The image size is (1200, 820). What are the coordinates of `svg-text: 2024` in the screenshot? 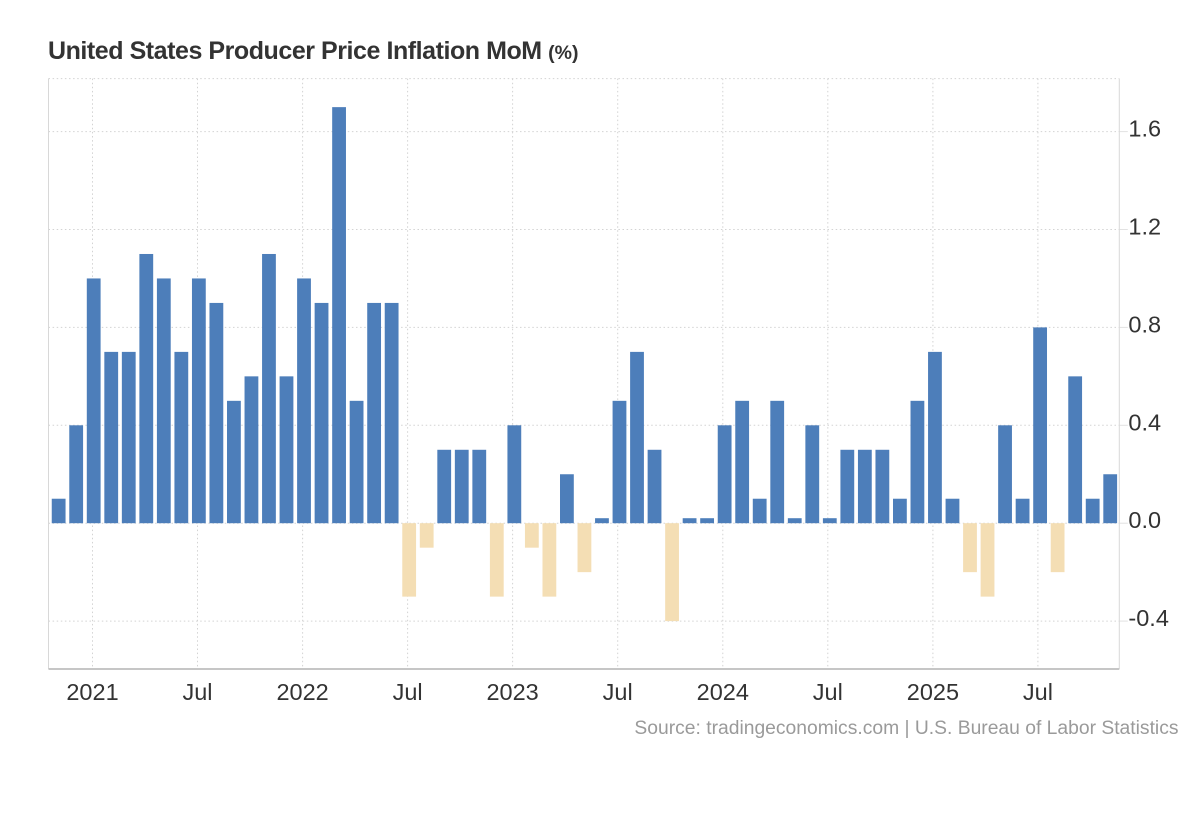 It's located at (723, 692).